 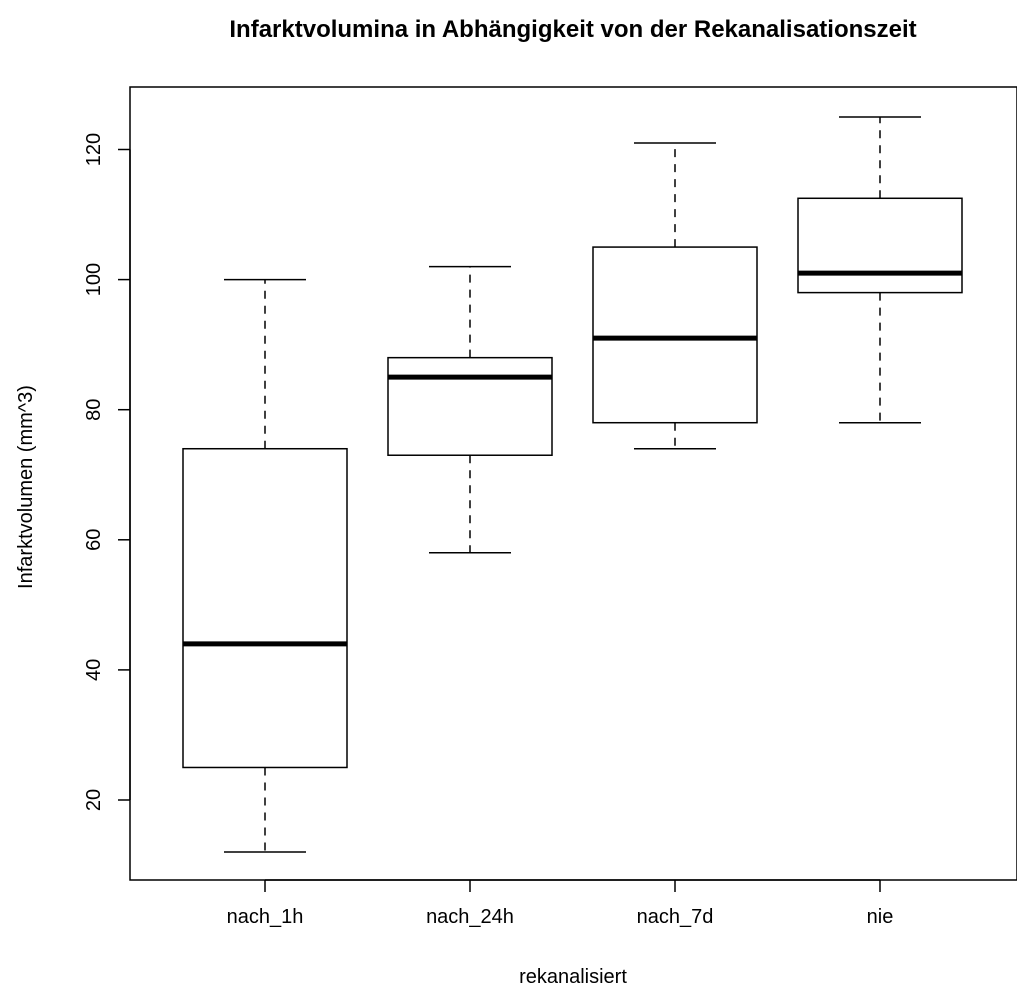 I want to click on y-tick-label: 40, so click(x=94, y=670).